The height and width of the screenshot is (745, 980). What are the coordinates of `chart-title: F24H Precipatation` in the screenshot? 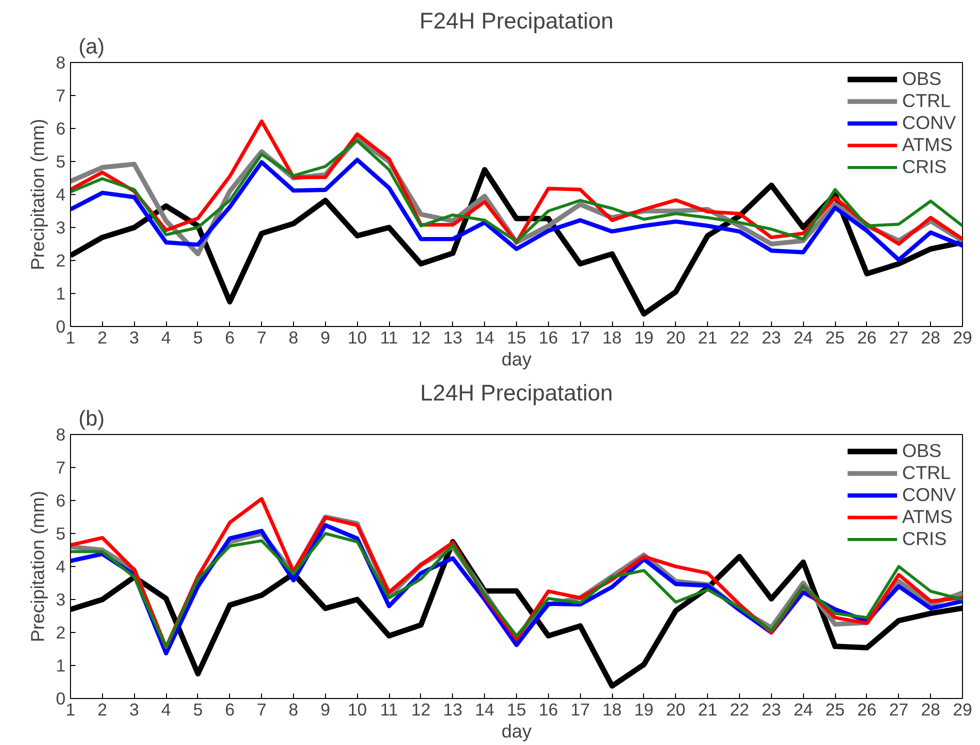 It's located at (517, 21).